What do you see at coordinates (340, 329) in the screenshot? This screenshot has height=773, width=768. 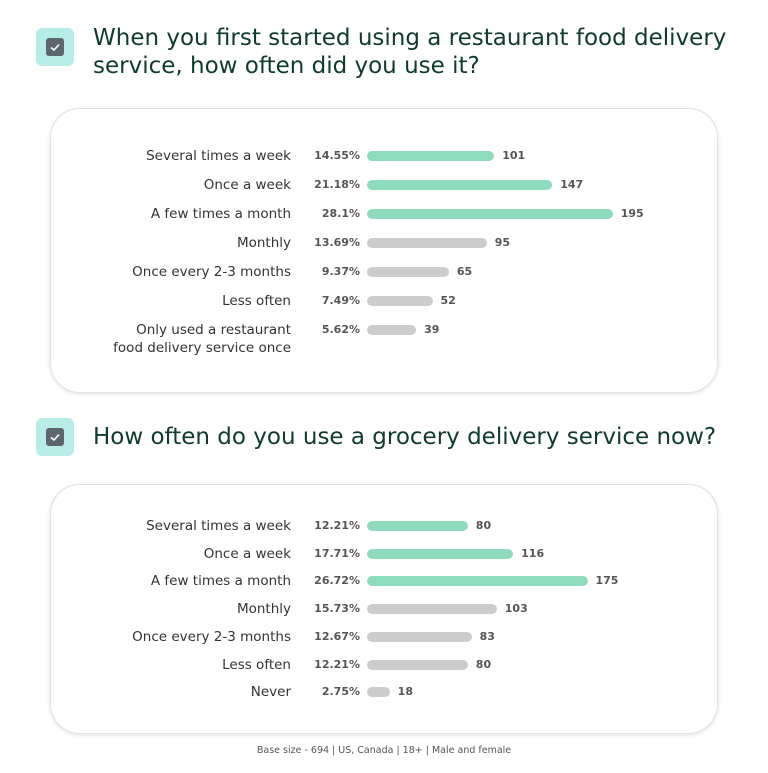 I see `share-label: 5.62%` at bounding box center [340, 329].